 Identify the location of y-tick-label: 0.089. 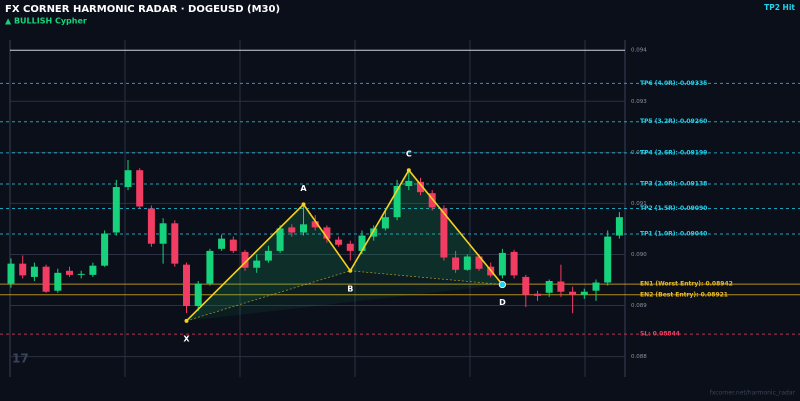
(639, 306).